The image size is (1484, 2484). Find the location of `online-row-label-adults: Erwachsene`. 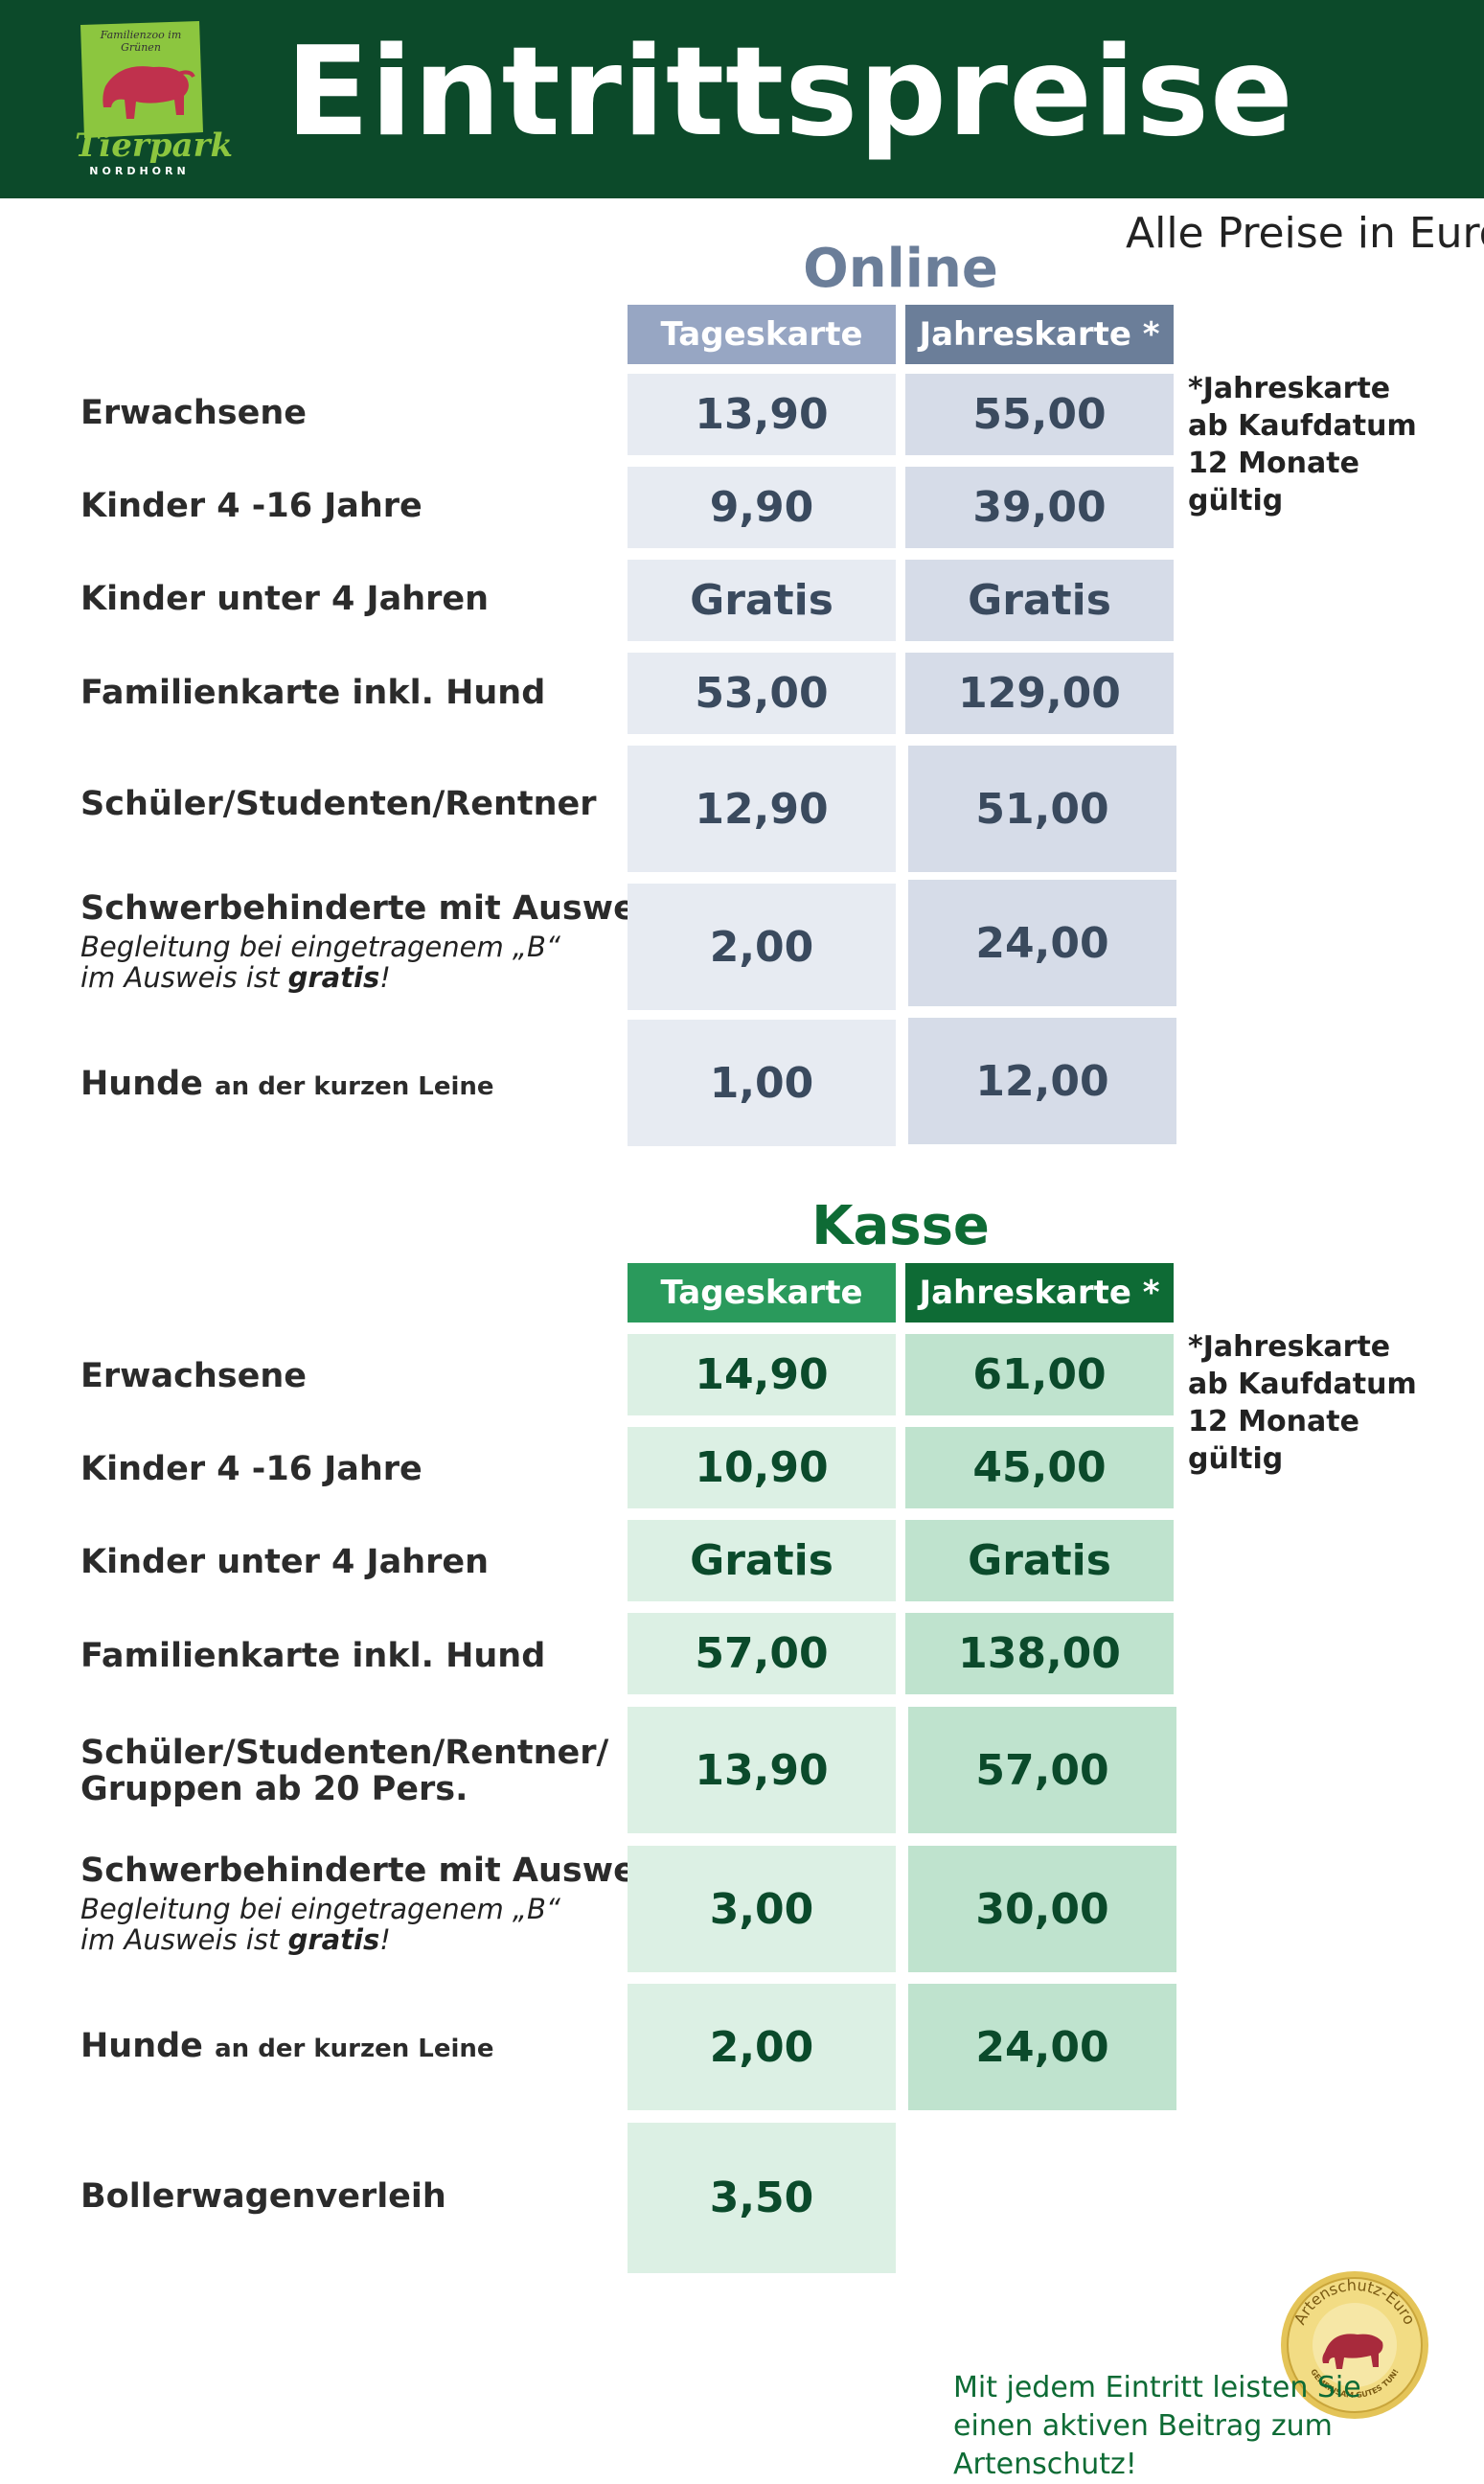

online-row-label-adults: Erwachsene is located at coordinates (194, 413).